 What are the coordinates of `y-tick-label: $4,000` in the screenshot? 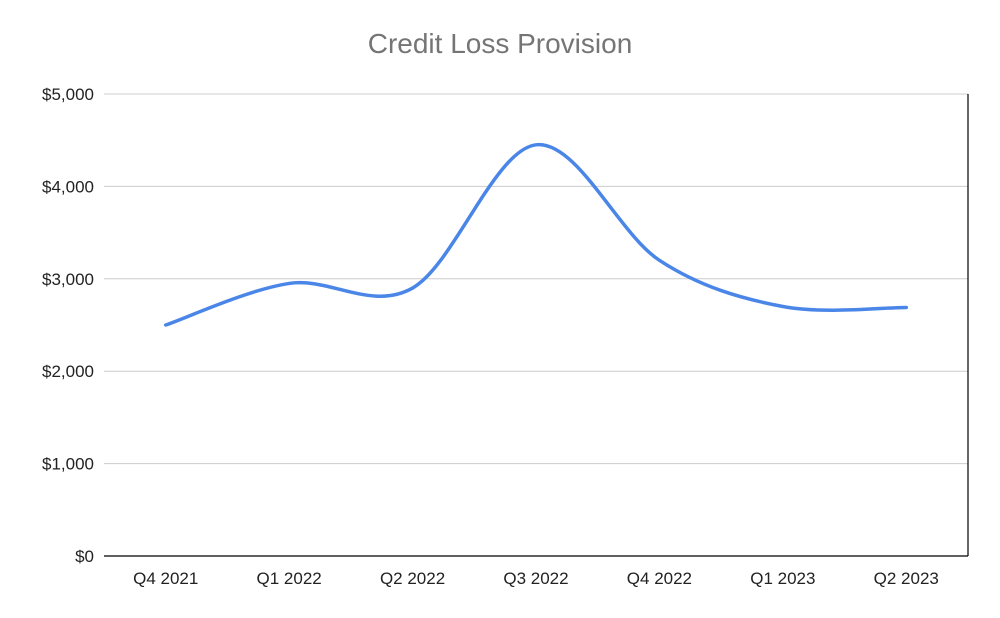 It's located at (68, 186).